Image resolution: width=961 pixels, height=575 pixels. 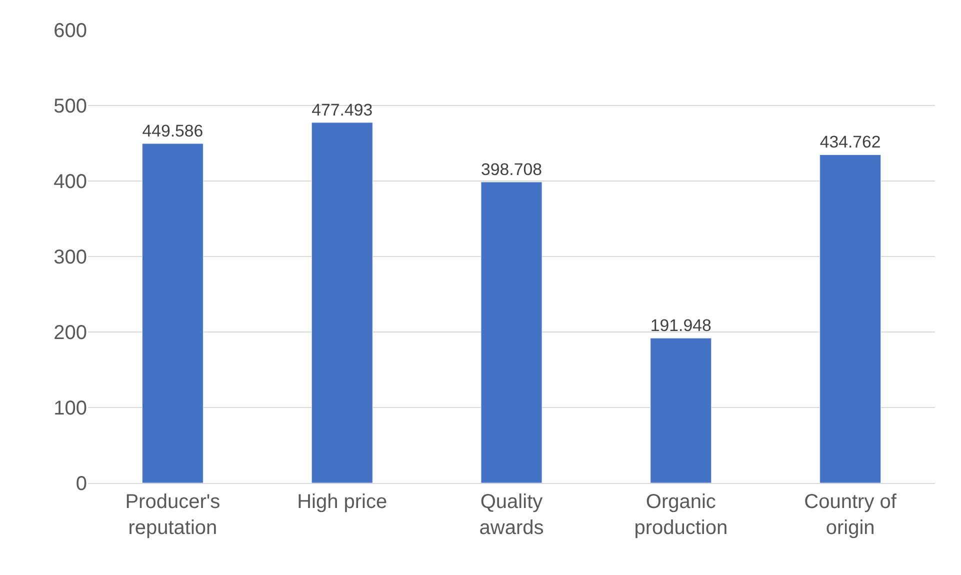 I want to click on x-tick-label: Organic production, so click(x=681, y=515).